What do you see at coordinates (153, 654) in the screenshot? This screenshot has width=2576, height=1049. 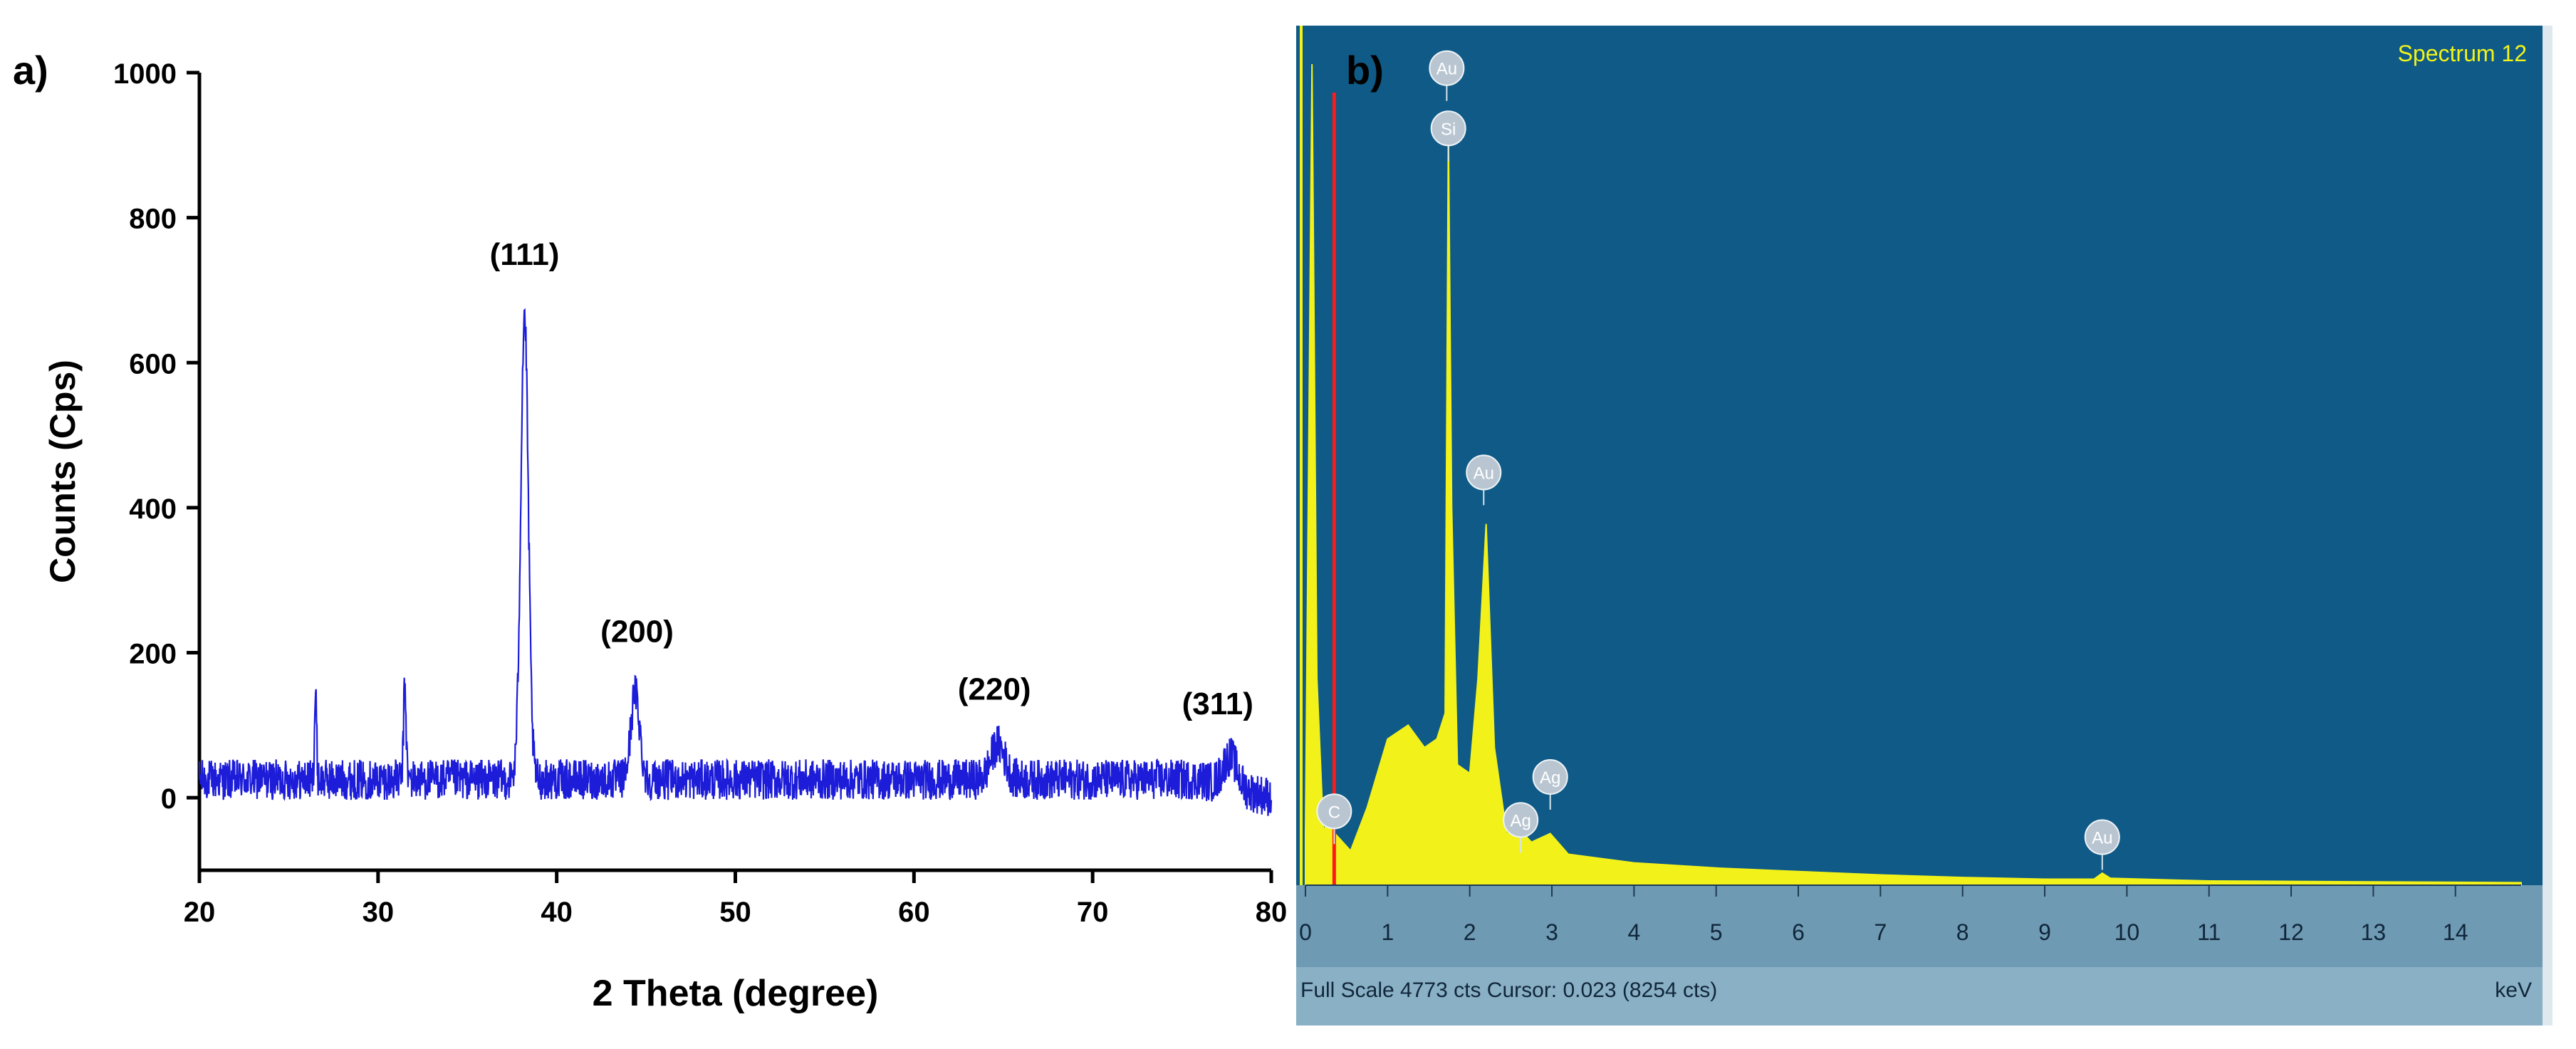 I see `y-tick-label: 200` at bounding box center [153, 654].